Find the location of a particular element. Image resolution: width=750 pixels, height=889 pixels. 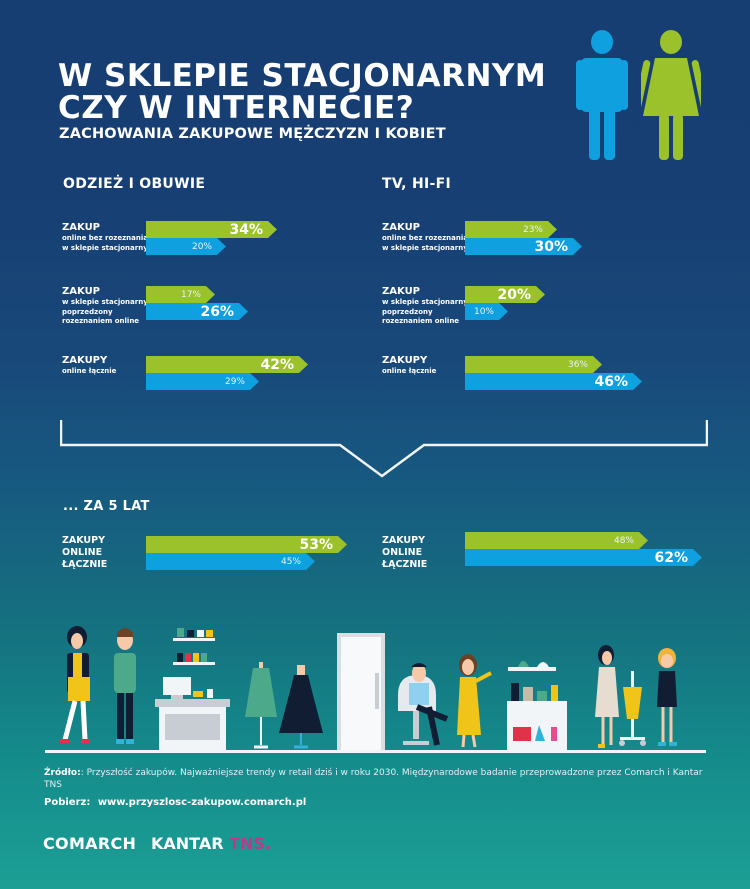

bar-clothes-2-men: 26% is located at coordinates (197, 311).